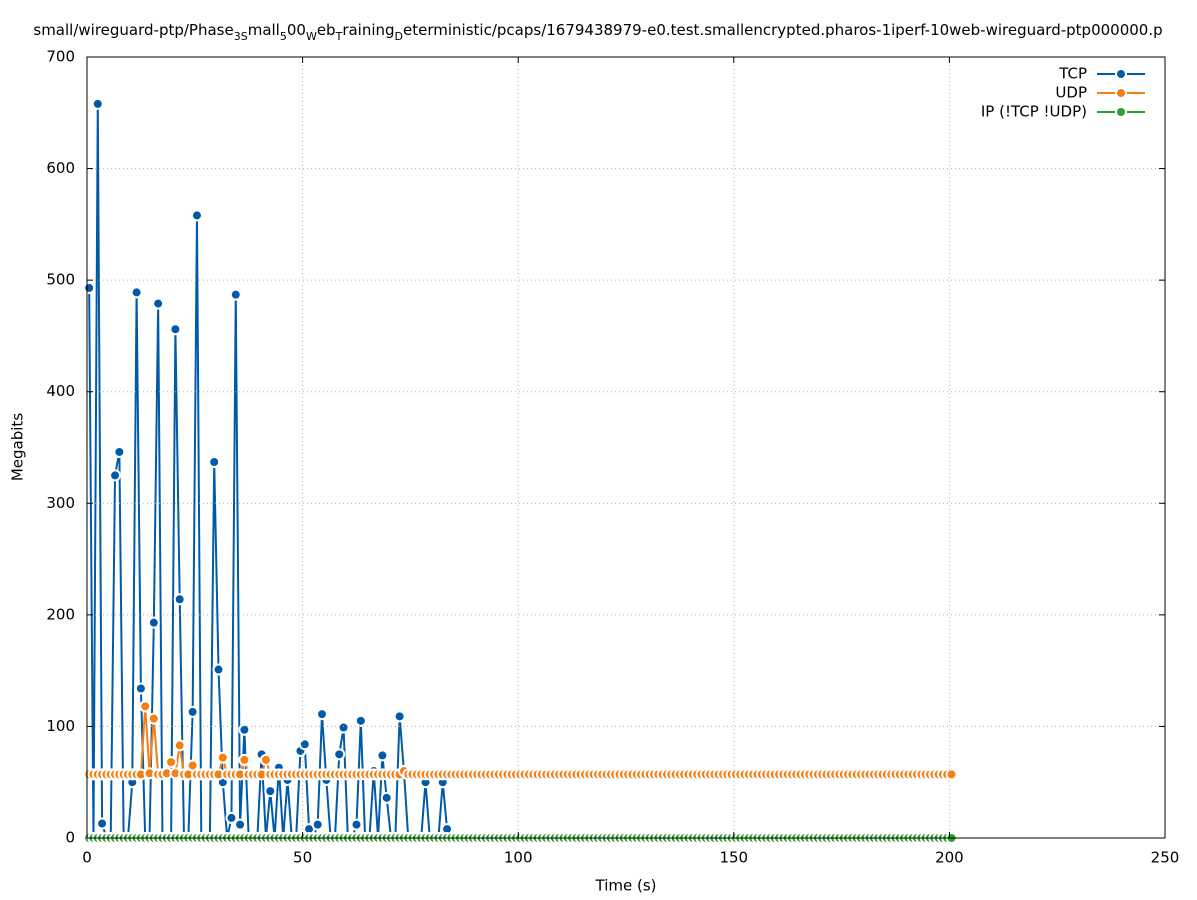 Image resolution: width=1197 pixels, height=900 pixels. I want to click on y-tick-label: 400, so click(60, 391).